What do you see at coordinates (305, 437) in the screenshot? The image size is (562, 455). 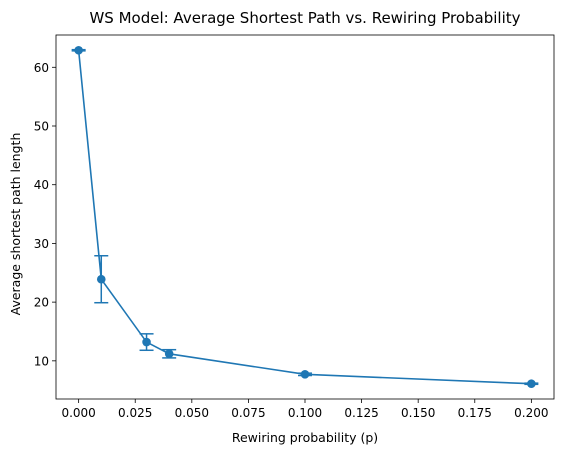 I see `x-axis-label: Rewiring probability (p)` at bounding box center [305, 437].